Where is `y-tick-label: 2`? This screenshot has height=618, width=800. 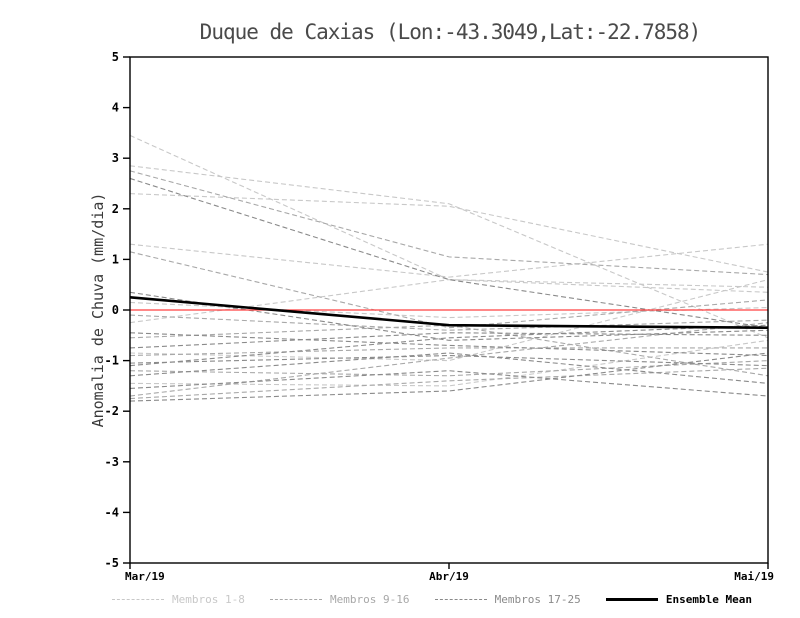 y-tick-label: 2 is located at coordinates (115, 209).